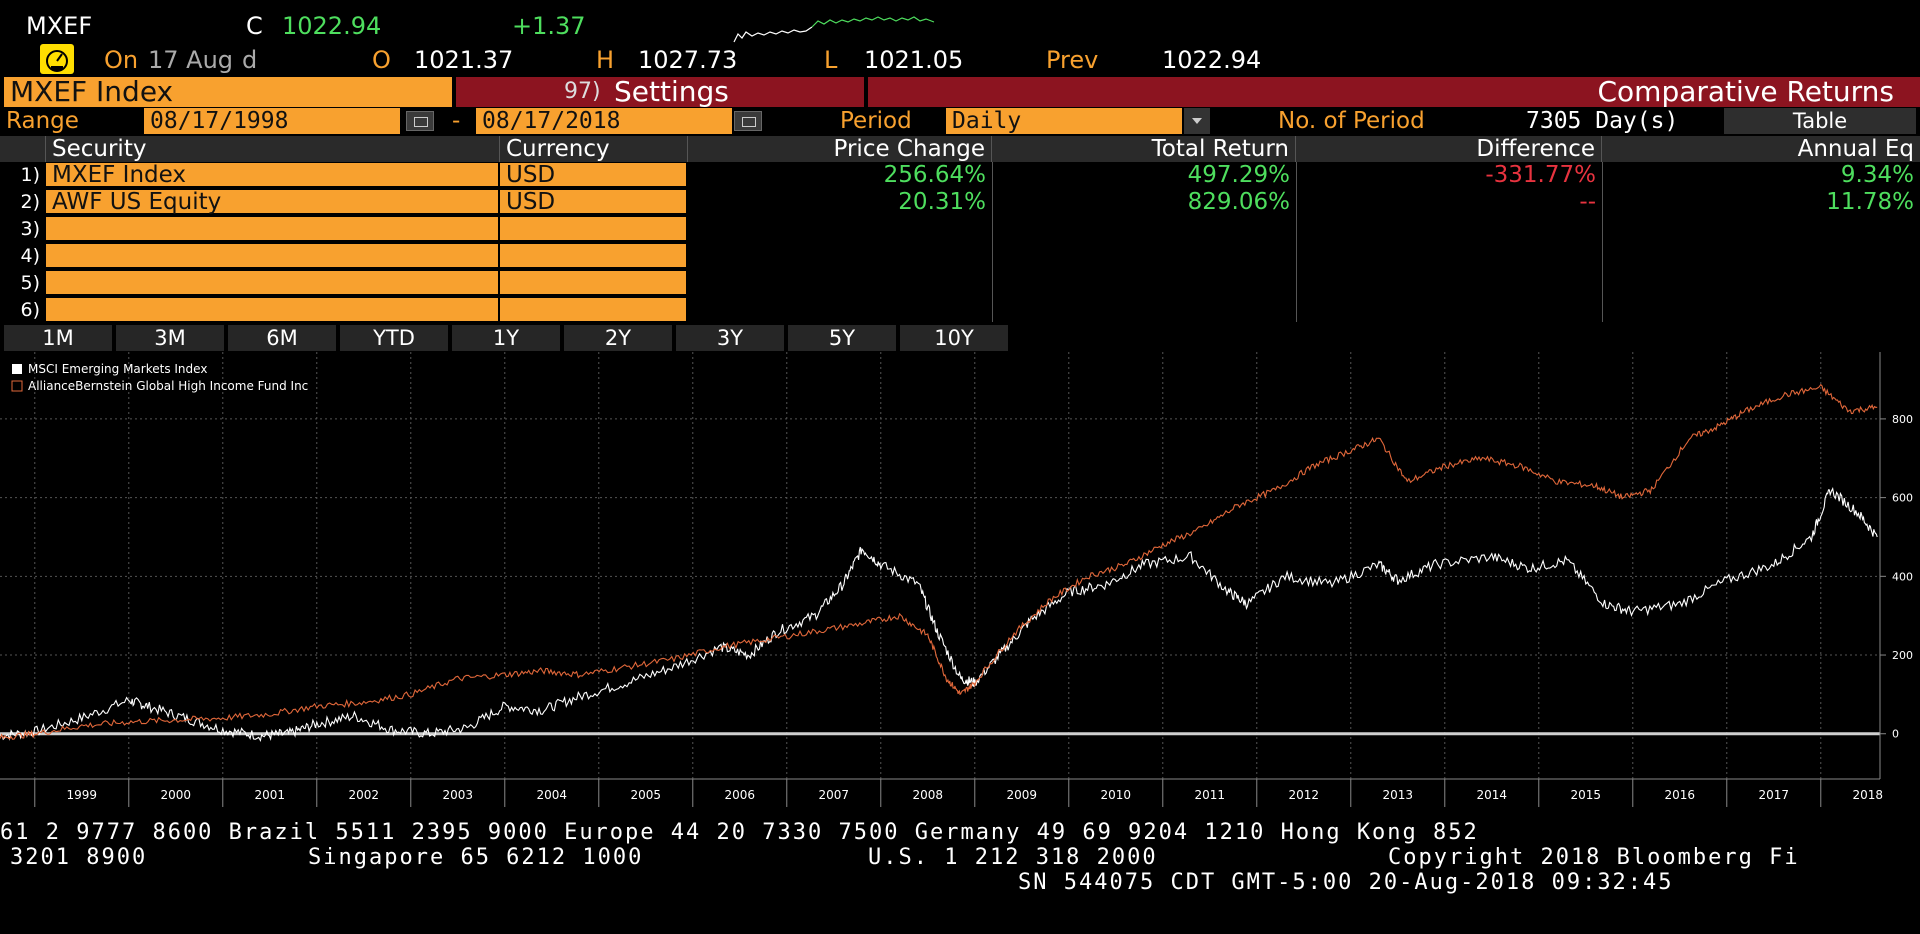 Image resolution: width=1920 pixels, height=934 pixels. I want to click on page-title: Comparative Returns, so click(1745, 91).